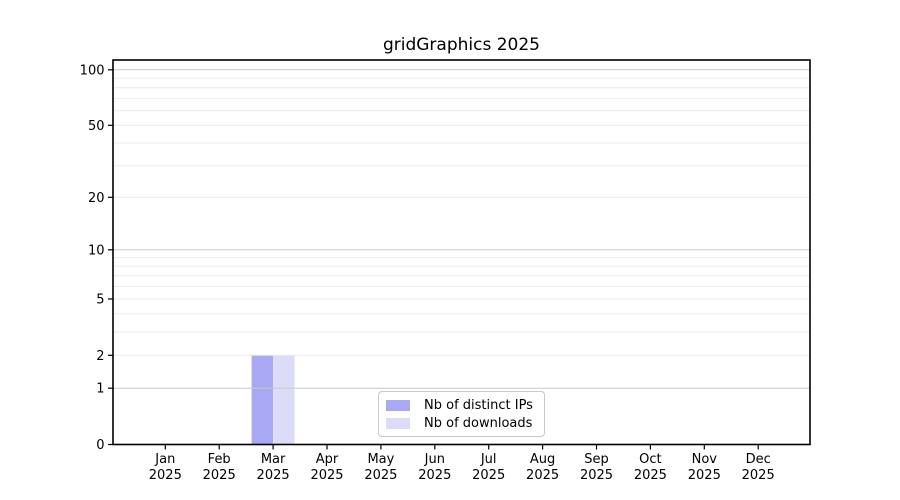 This screenshot has height=500, width=900. What do you see at coordinates (380, 467) in the screenshot?
I see `x-tick-label-may: May 2025` at bounding box center [380, 467].